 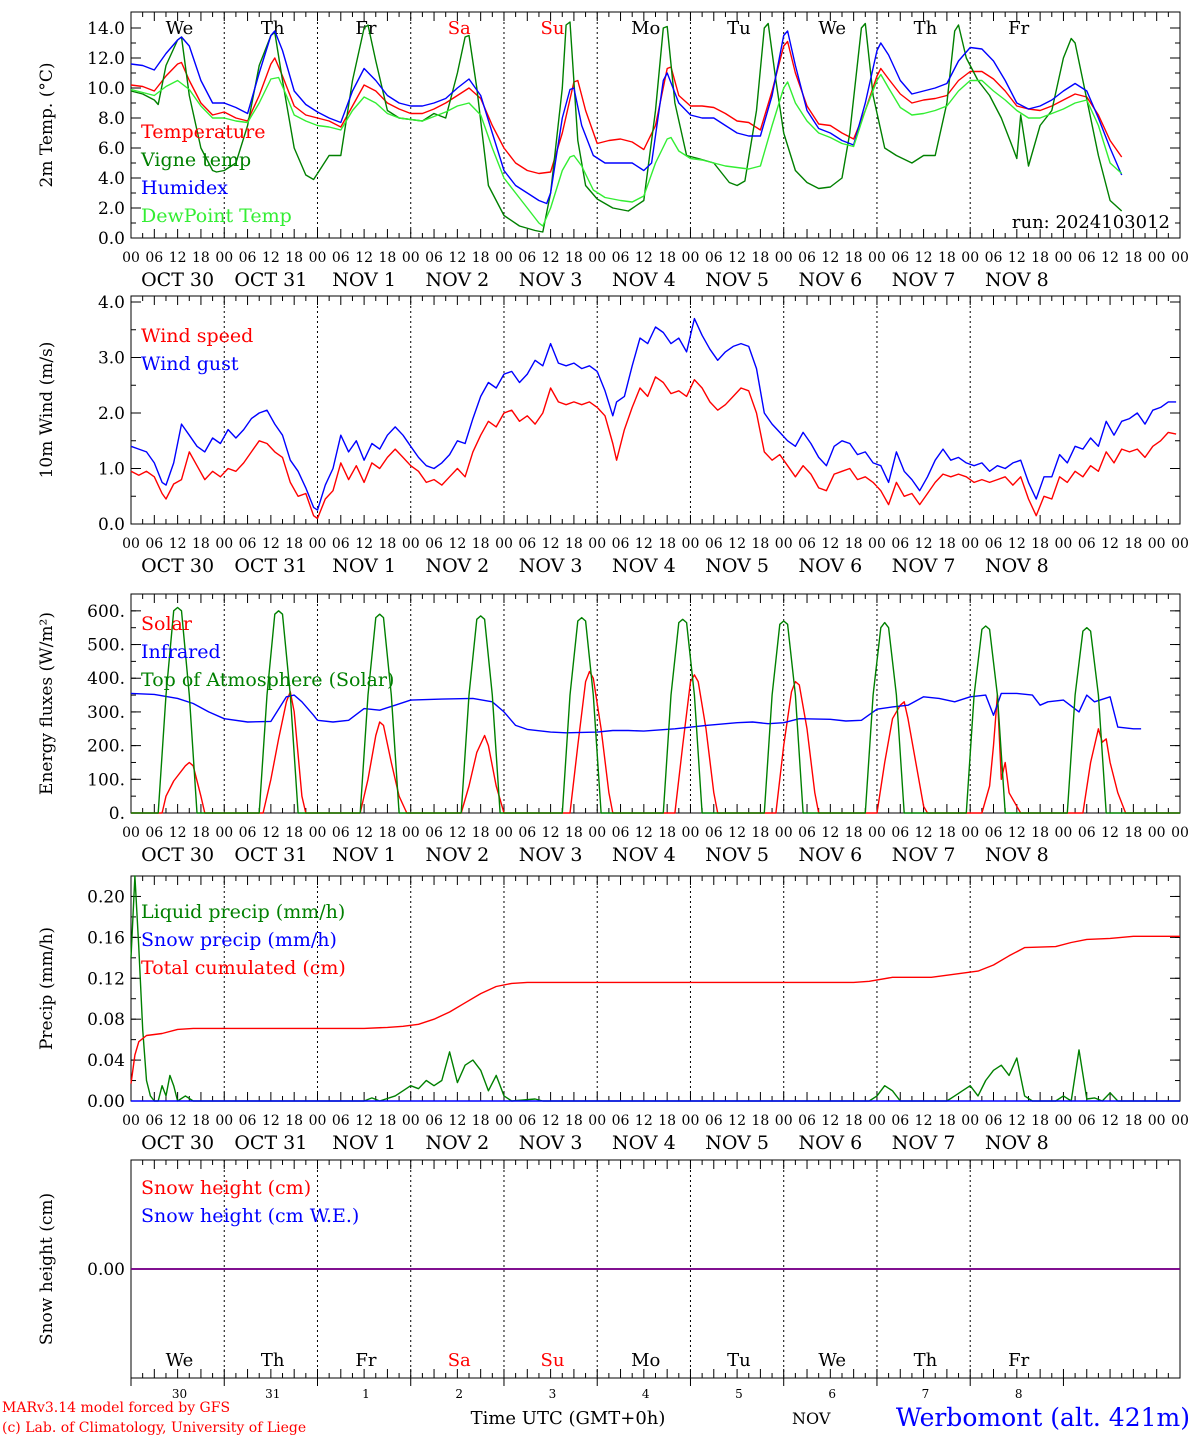 What do you see at coordinates (111, 239) in the screenshot?
I see `y-tick-label: 0.0` at bounding box center [111, 239].